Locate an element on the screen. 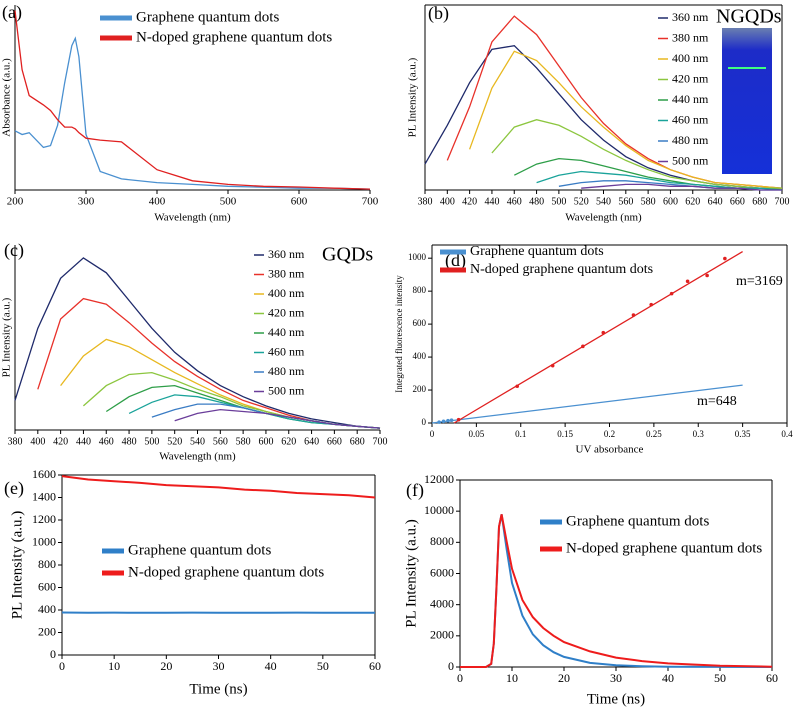 This screenshot has height=708, width=794. y-tick-label: 10000 is located at coordinates (439, 510).